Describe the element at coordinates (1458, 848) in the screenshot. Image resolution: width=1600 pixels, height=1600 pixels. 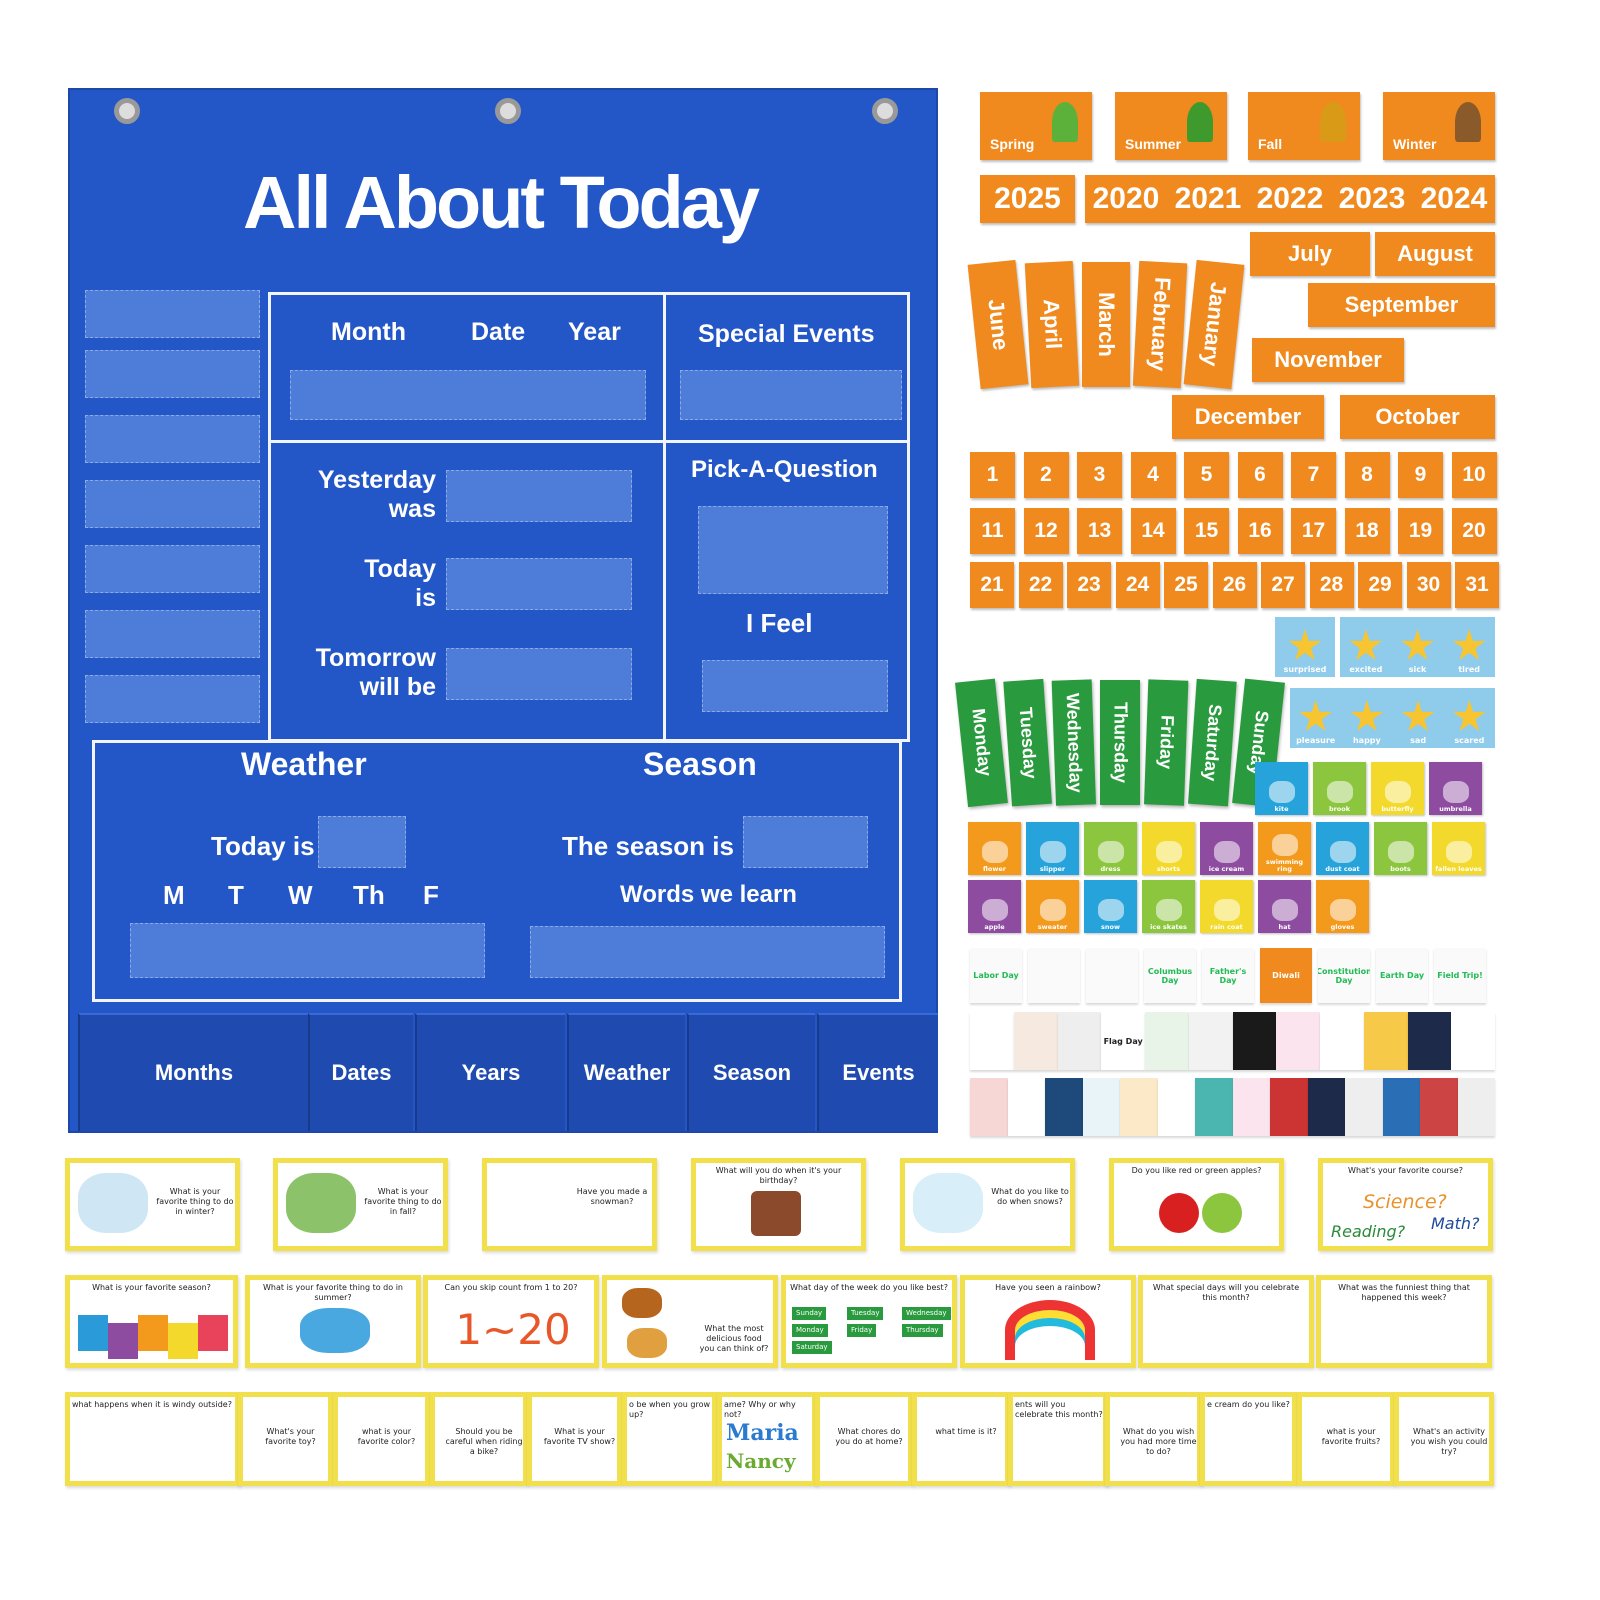
I see `vocab-card-fallen-leaves: fallen leaves` at that location.